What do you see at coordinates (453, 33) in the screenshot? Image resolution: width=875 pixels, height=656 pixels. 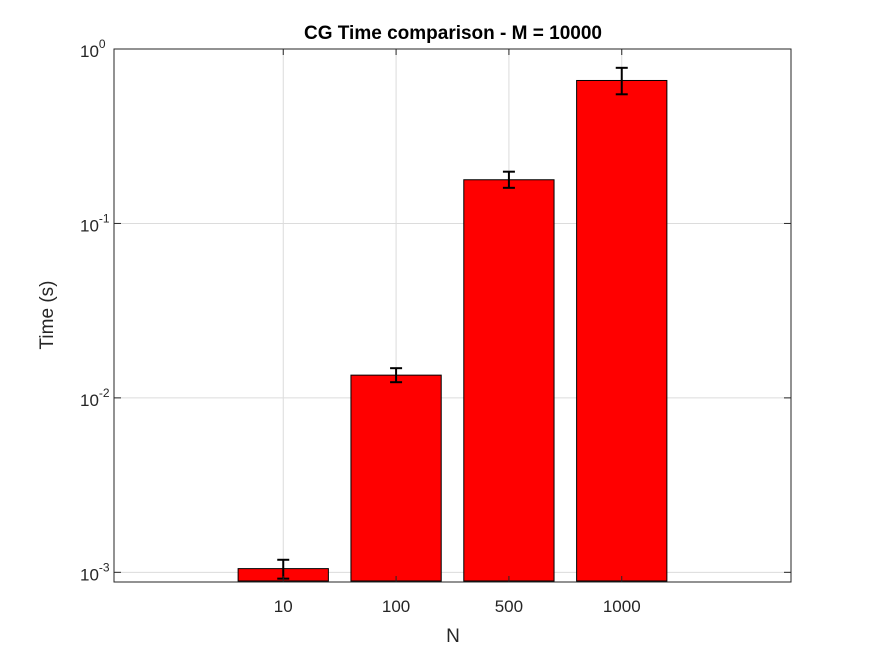 I see `chart-title: CG Time comparison - M = 10000` at bounding box center [453, 33].